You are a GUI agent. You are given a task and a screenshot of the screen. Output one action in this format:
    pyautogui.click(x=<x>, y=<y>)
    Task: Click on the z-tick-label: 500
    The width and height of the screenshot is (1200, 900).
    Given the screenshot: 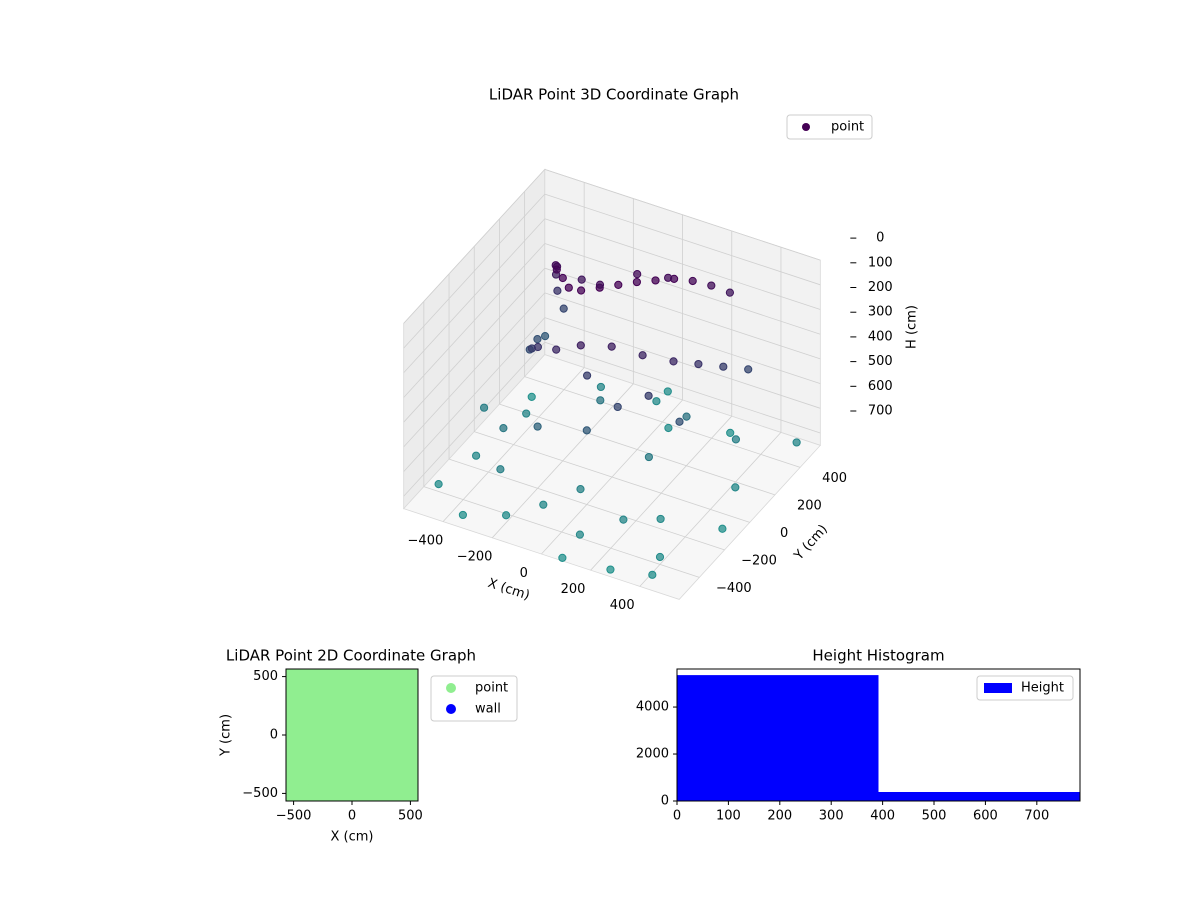 What is the action you would take?
    pyautogui.click(x=880, y=361)
    